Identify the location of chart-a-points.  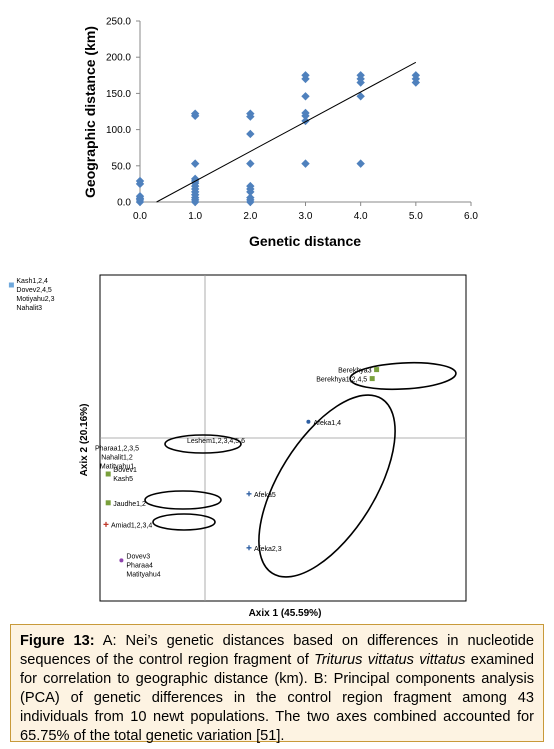
(278, 139).